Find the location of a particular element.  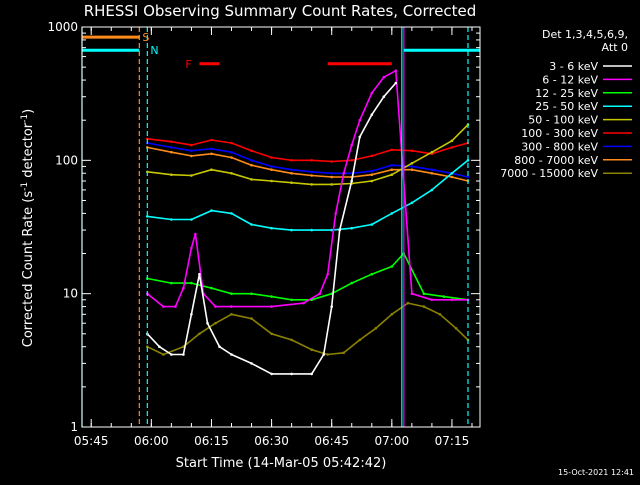

footer-date: 15-Oct-2021 12:41 is located at coordinates (596, 472).